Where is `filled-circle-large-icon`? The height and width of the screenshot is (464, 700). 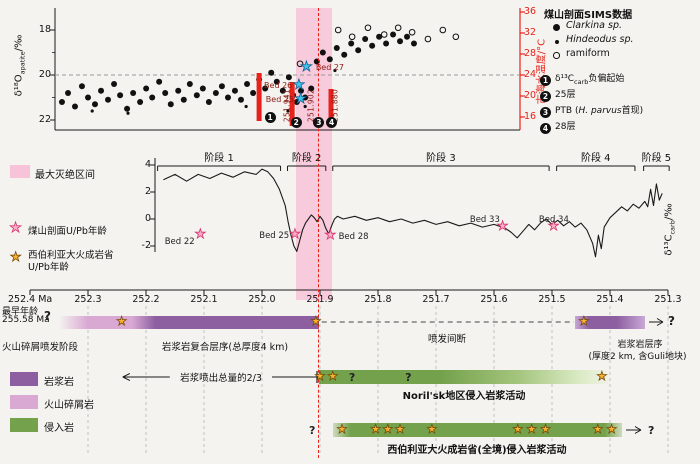
filled-circle-large-icon is located at coordinates (556, 27).